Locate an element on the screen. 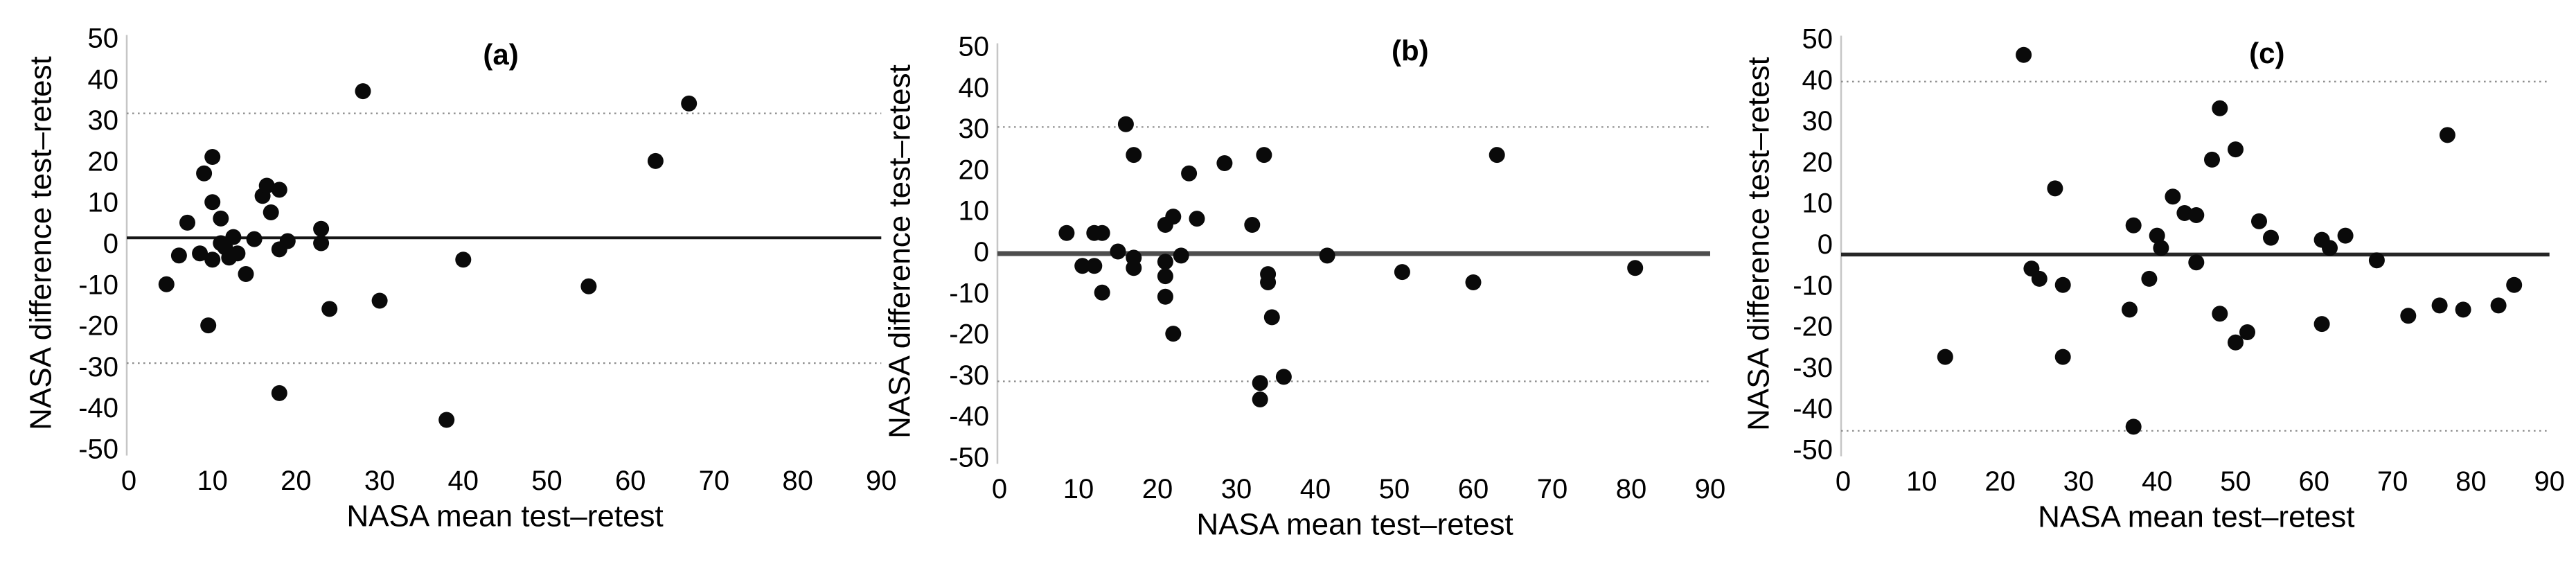 The width and height of the screenshot is (2576, 573). x-tick-label: 50 is located at coordinates (2235, 481).